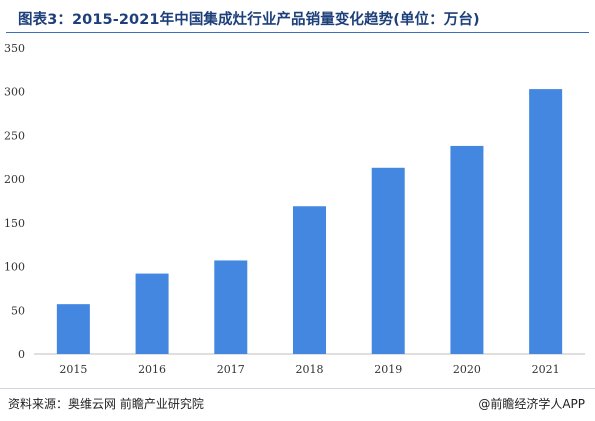  What do you see at coordinates (467, 369) in the screenshot?
I see `x-tick-label: 2020` at bounding box center [467, 369].